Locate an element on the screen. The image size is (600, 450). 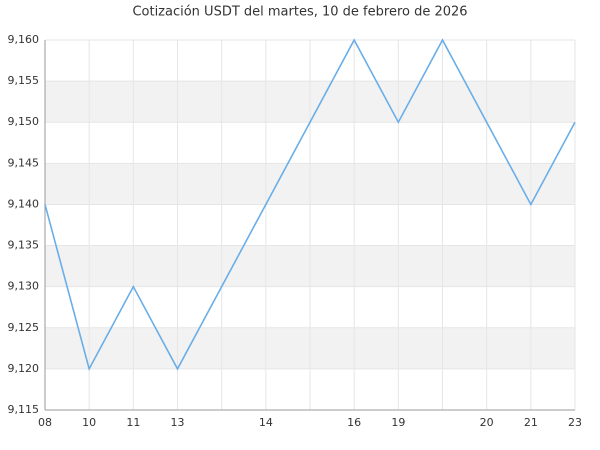
y-tick-label: 9,145 is located at coordinates (24, 162).